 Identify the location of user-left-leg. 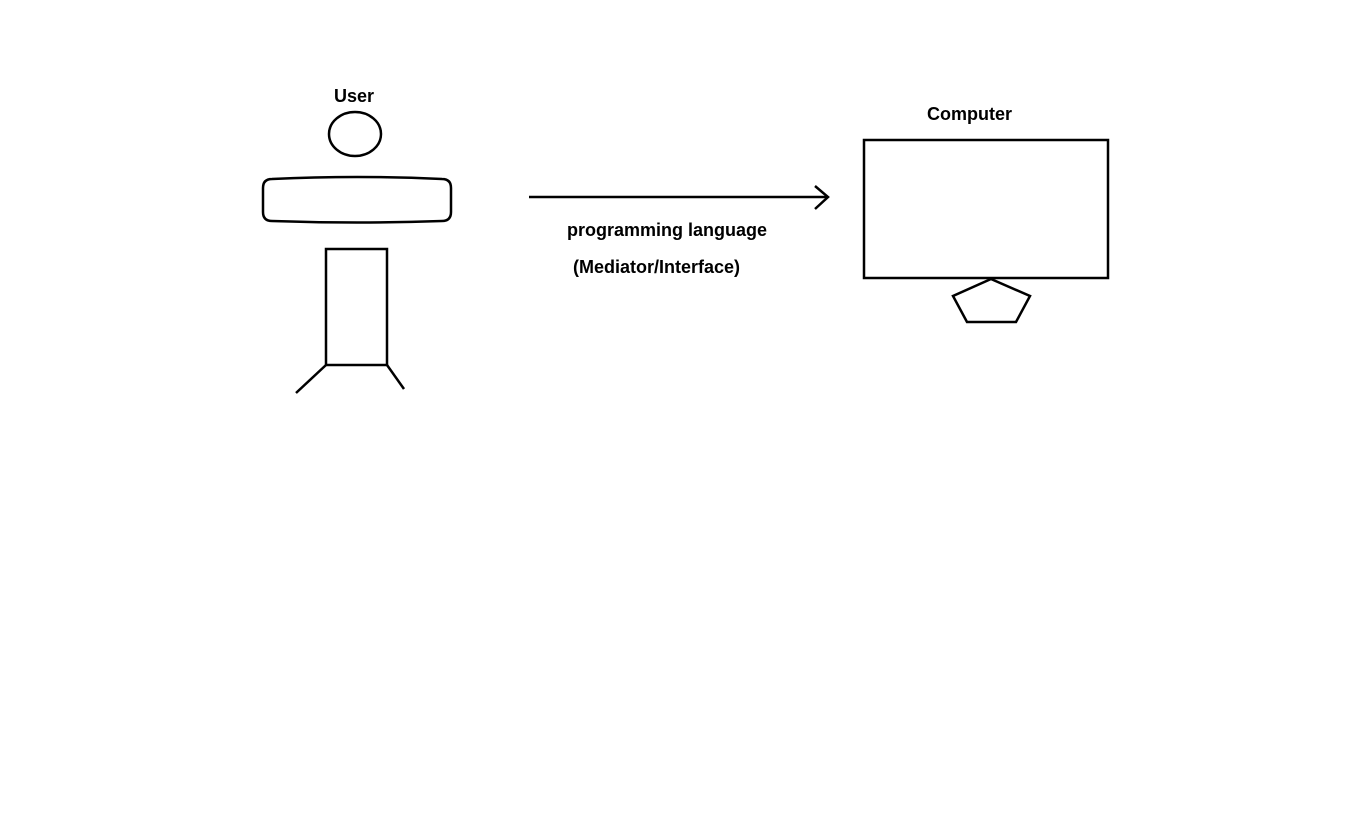
(311, 379).